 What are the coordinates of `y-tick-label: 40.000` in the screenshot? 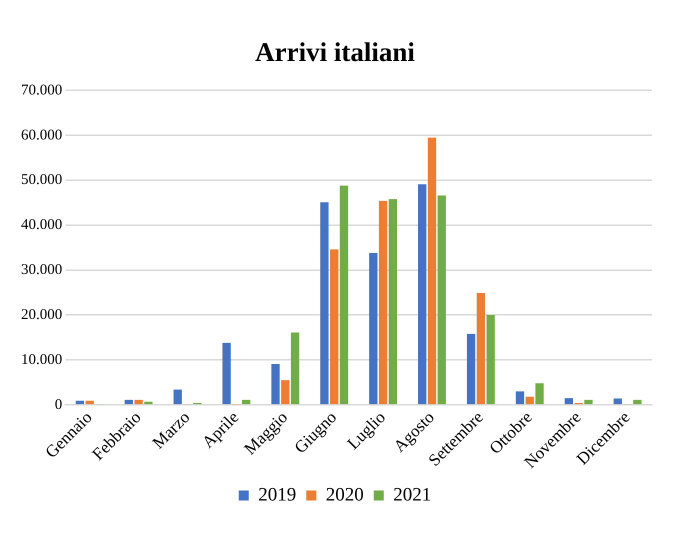 It's located at (41, 225).